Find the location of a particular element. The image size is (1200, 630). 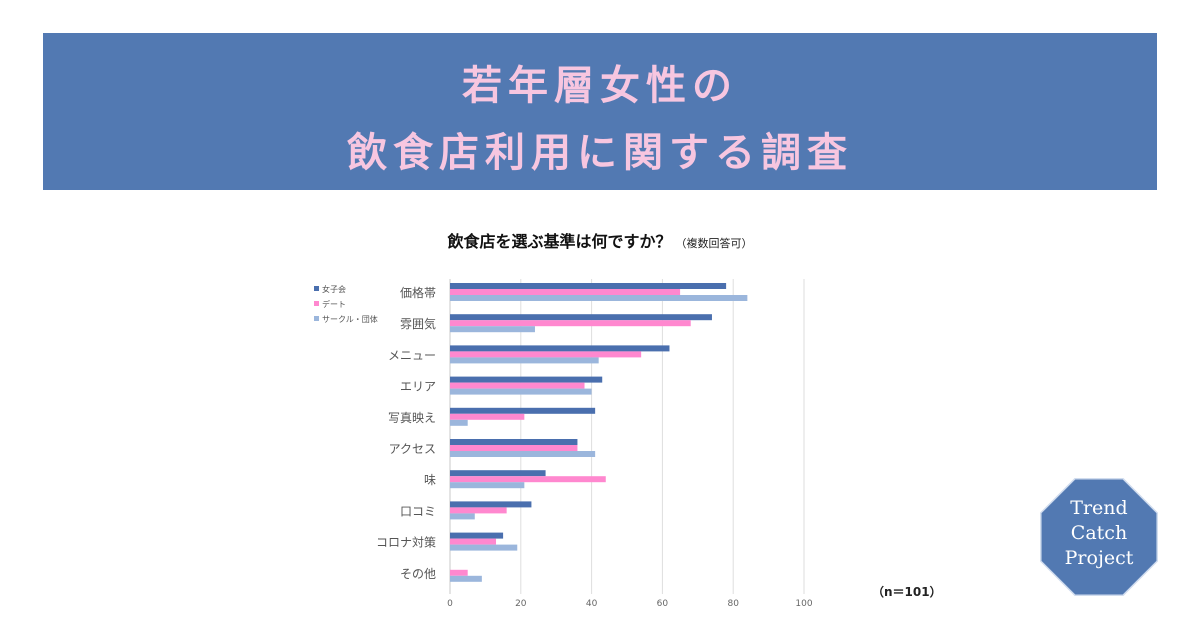

category-label: その他 is located at coordinates (418, 574).